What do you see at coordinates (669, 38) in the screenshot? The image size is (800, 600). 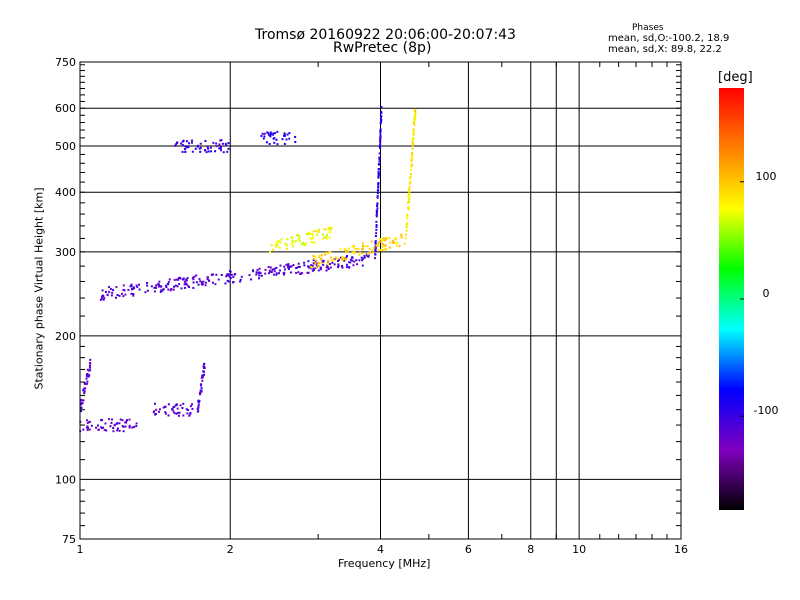 I see `phases-o-mode-stats: mean, sd,O:-100.2, 18.9` at bounding box center [669, 38].